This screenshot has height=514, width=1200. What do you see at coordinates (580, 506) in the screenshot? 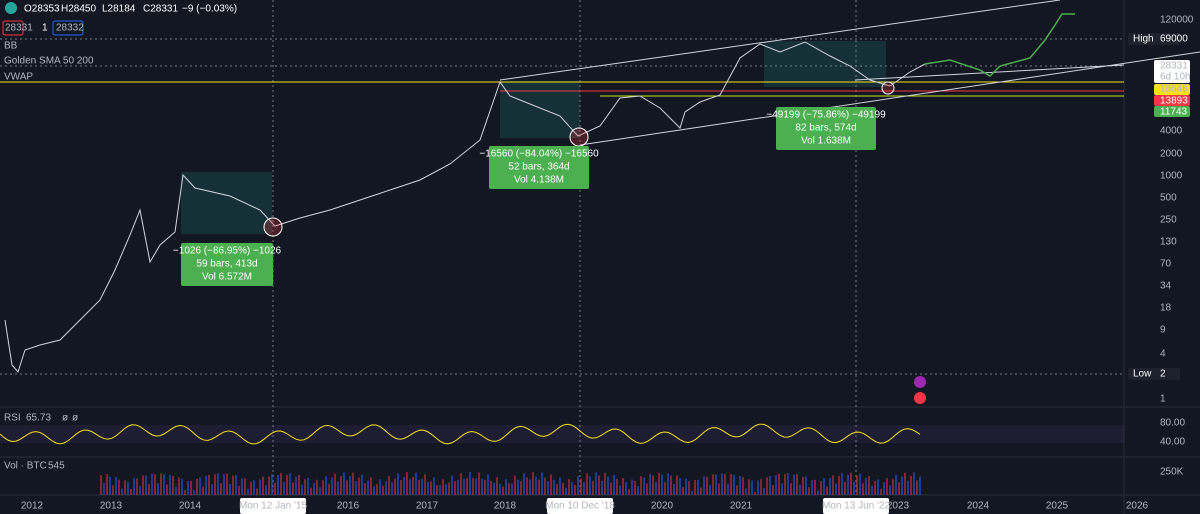
I see `crosshair-date: Mon 10 Dec '18` at bounding box center [580, 506].